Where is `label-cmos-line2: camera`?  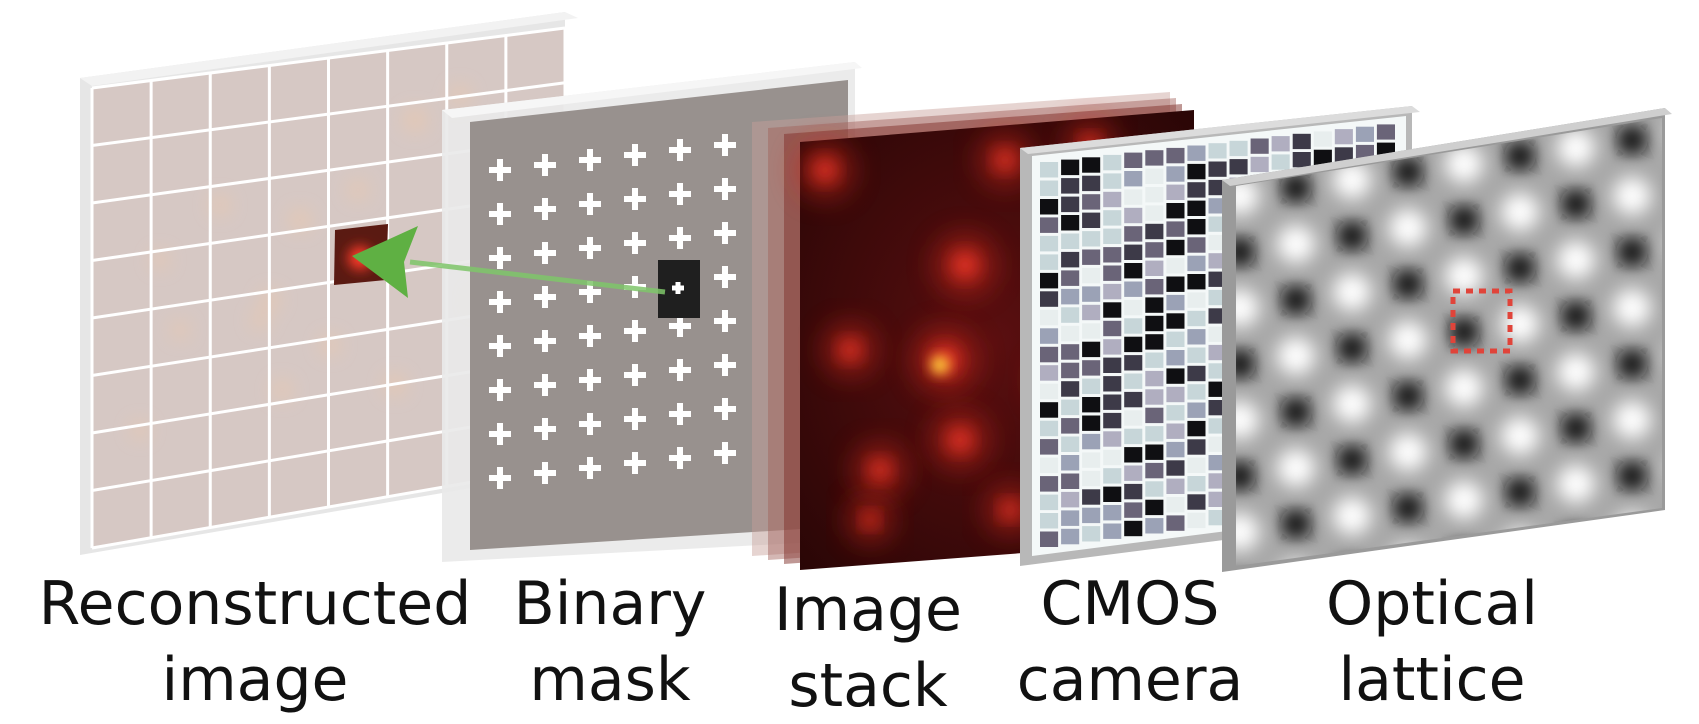
label-cmos-line2: camera is located at coordinates (1130, 680).